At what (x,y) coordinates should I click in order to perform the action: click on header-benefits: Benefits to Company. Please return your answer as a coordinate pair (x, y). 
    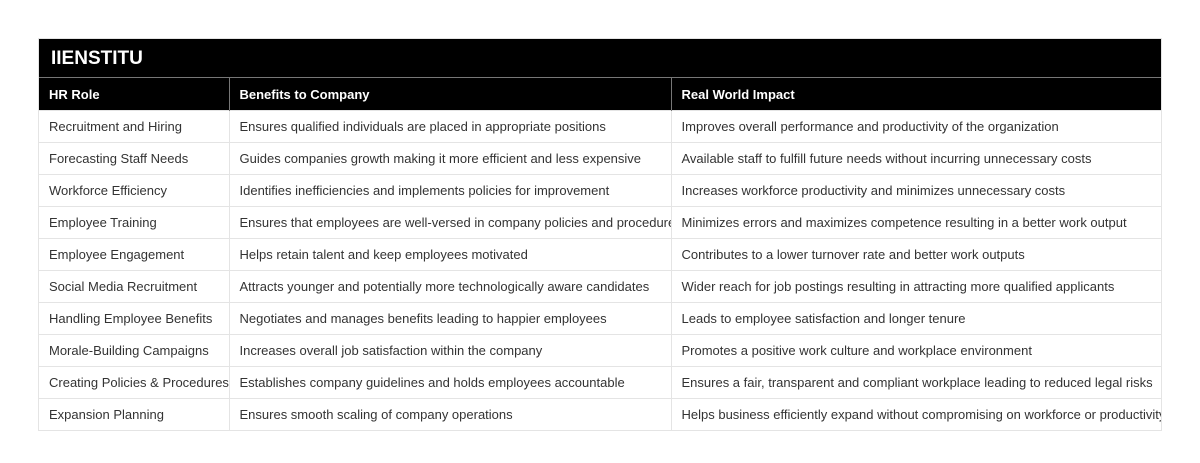
    Looking at the image, I should click on (449, 94).